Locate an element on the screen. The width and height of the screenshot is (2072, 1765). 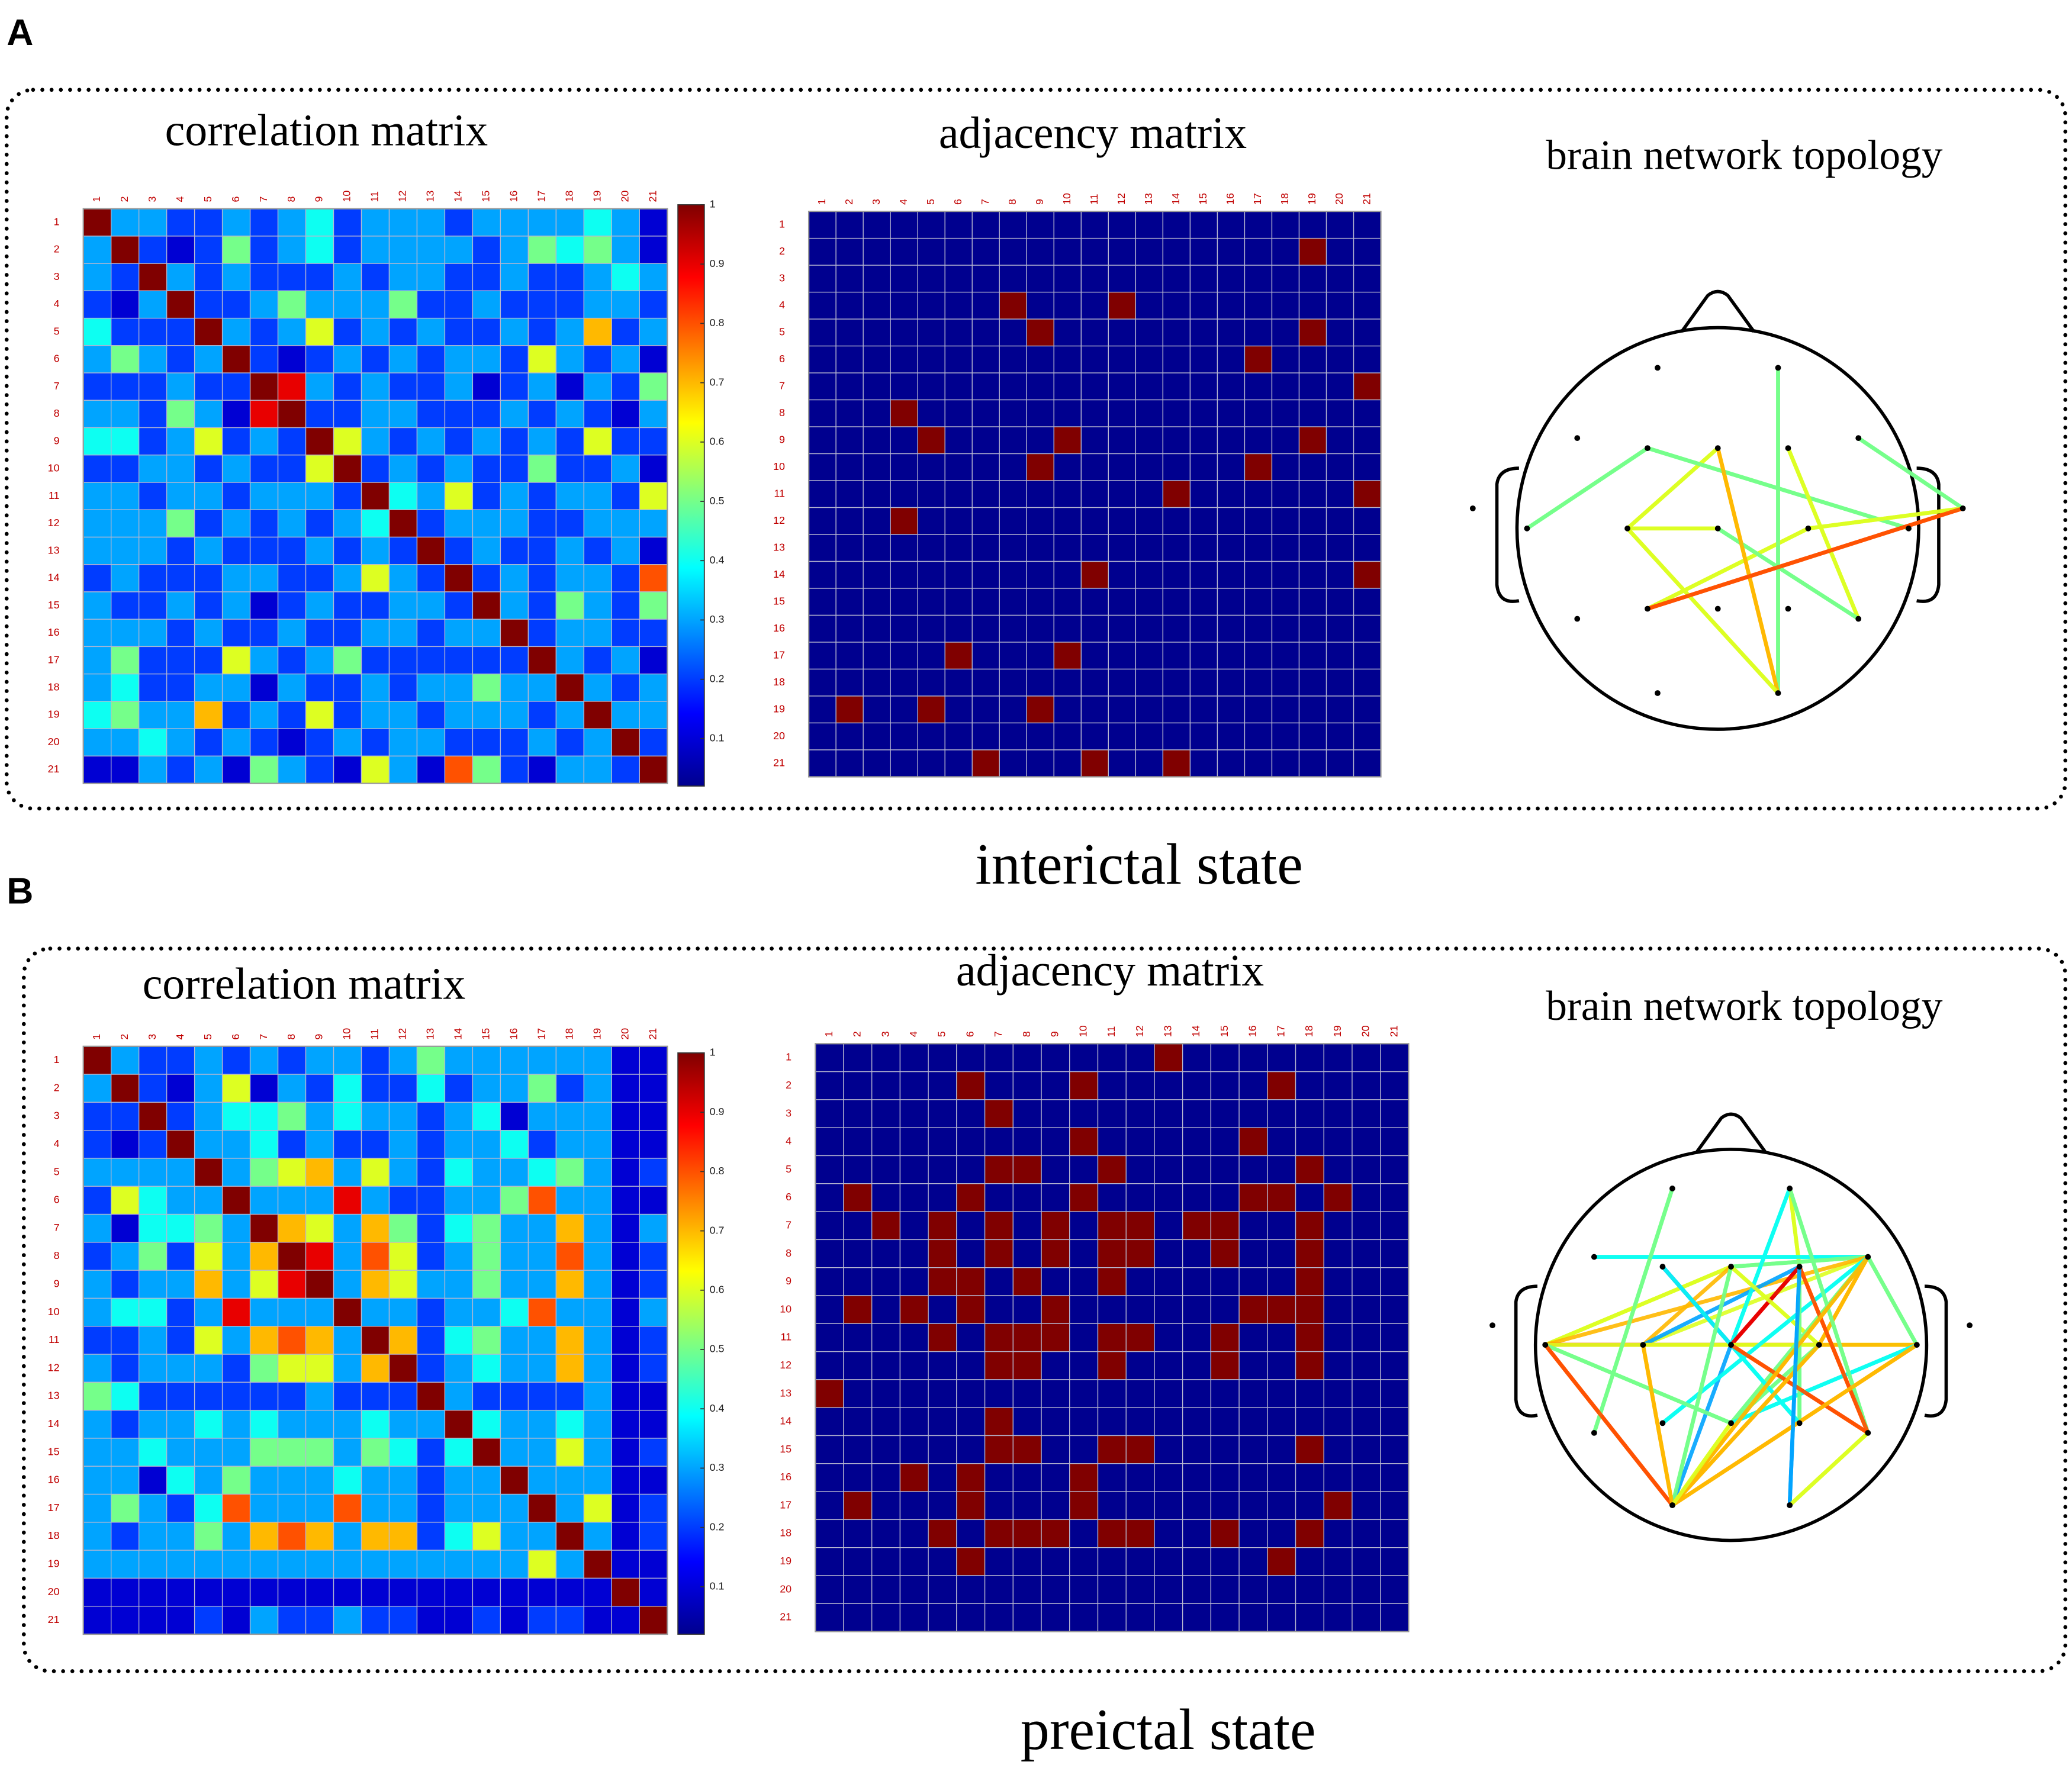
y-tick-label: 3 is located at coordinates (782, 278).